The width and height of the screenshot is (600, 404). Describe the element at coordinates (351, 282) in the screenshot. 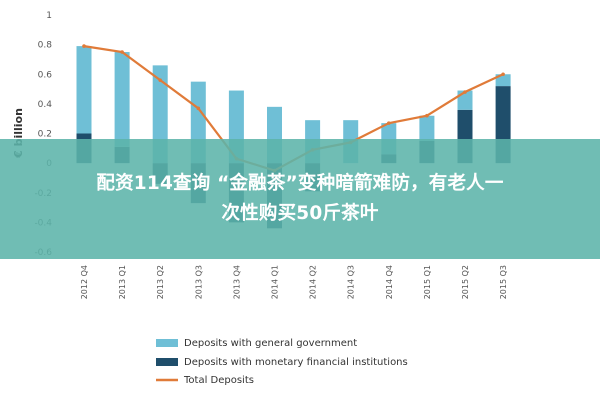

I see `x-tick-label: 2014 Q3` at that location.